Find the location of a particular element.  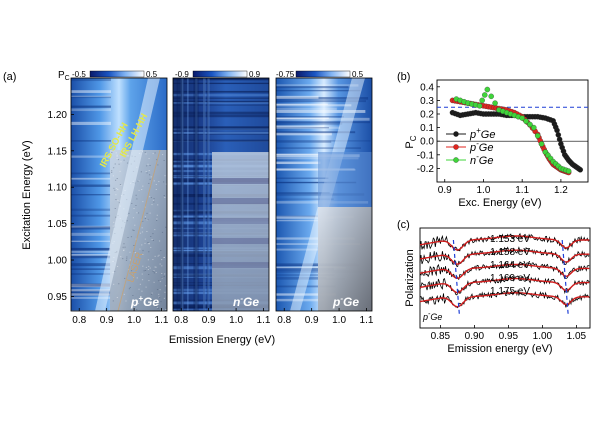

svg-text: -0.75 is located at coordinates (285, 74).